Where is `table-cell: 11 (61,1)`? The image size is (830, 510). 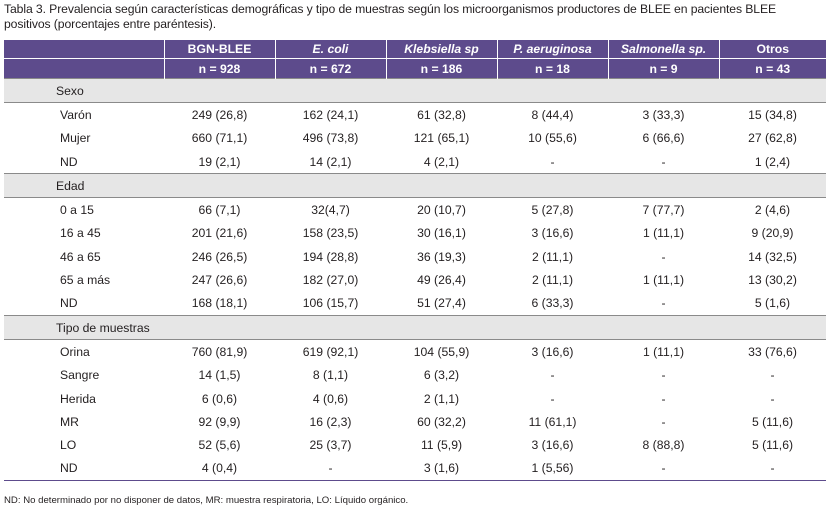 table-cell: 11 (61,1) is located at coordinates (552, 421).